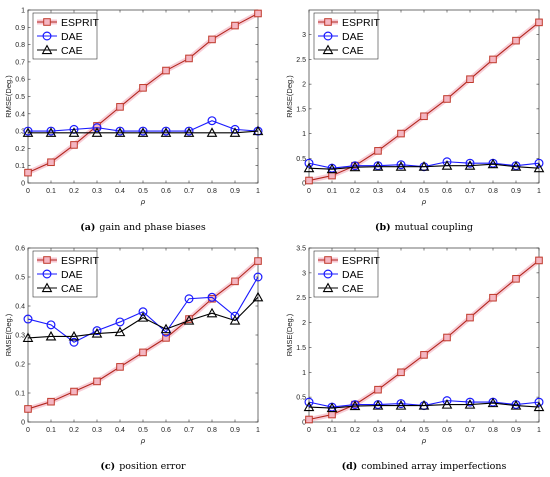  I want to click on y-axis-label: RMSE(Deg.), so click(8, 334).